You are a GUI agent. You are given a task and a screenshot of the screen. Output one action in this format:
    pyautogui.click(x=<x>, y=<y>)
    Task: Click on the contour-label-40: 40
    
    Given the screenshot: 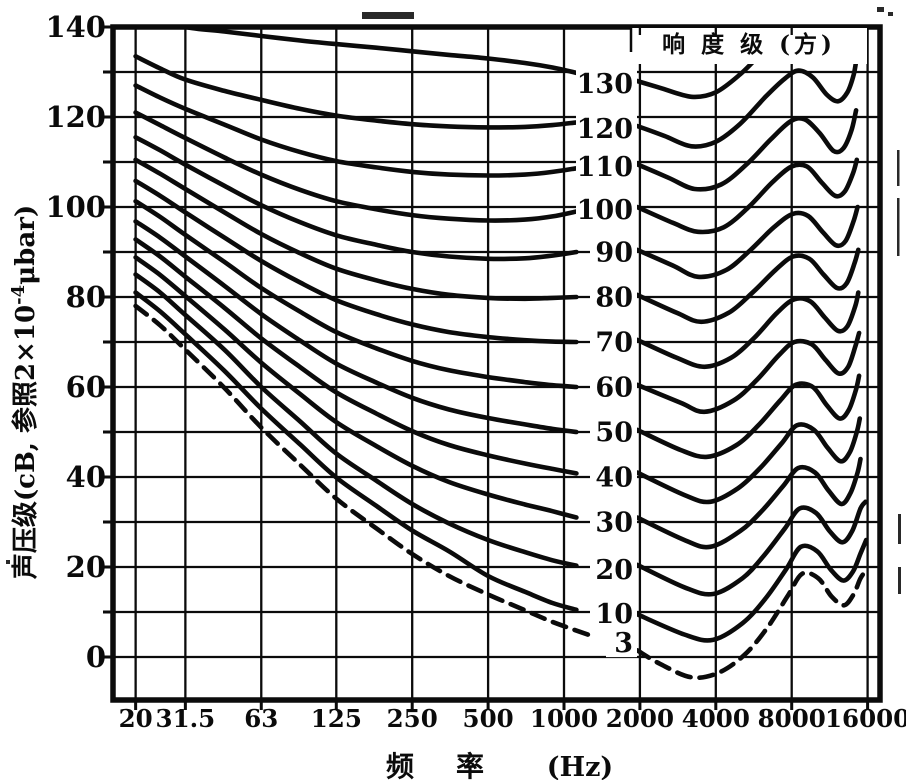 What is the action you would take?
    pyautogui.click(x=614, y=478)
    